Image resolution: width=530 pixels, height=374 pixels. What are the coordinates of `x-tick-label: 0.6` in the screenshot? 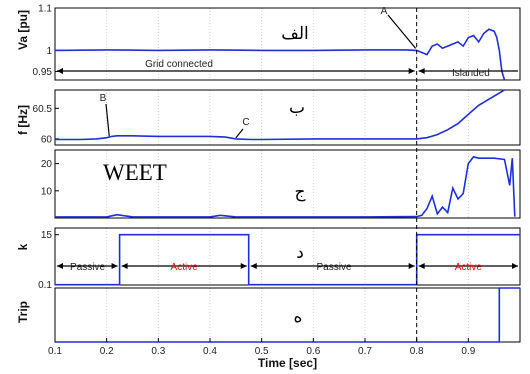 It's located at (313, 351).